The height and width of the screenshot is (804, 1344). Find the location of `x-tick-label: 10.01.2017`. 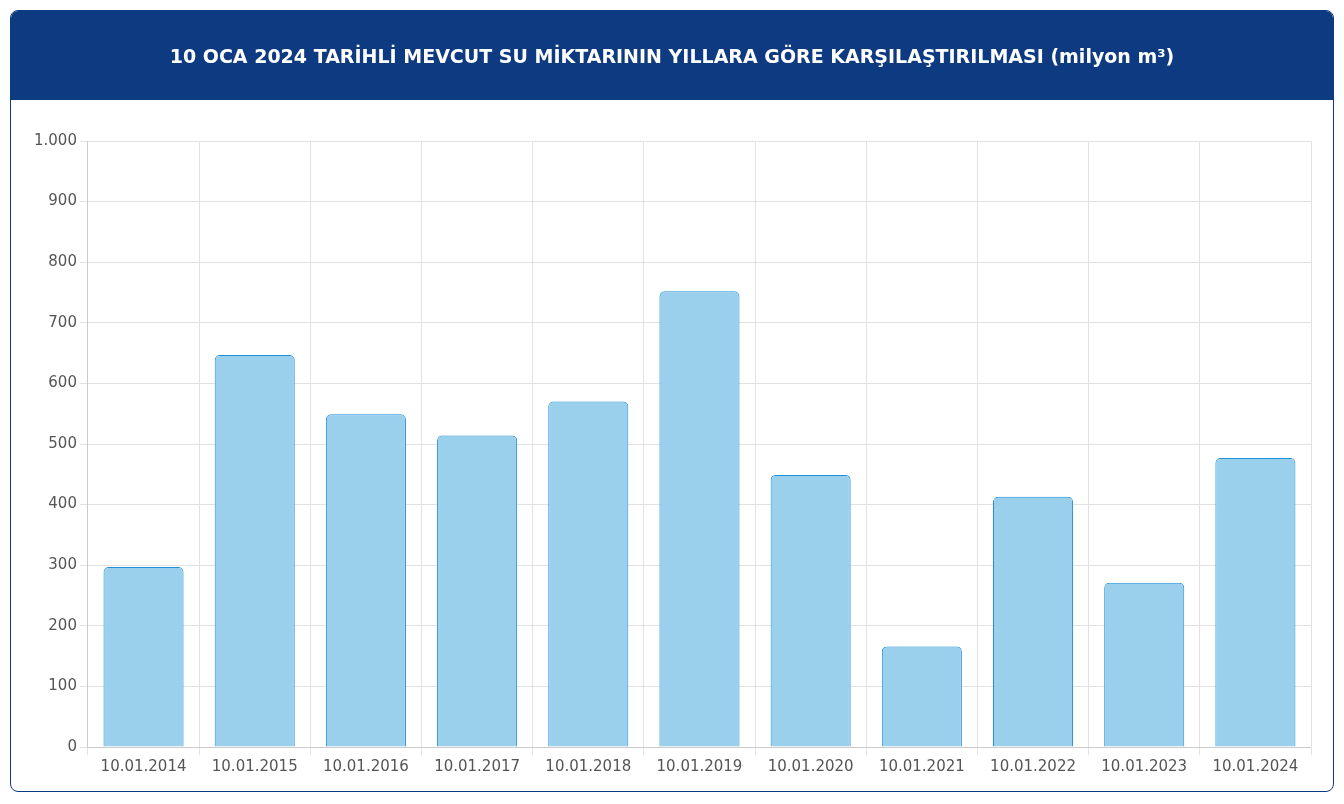

x-tick-label: 10.01.2017 is located at coordinates (477, 765).